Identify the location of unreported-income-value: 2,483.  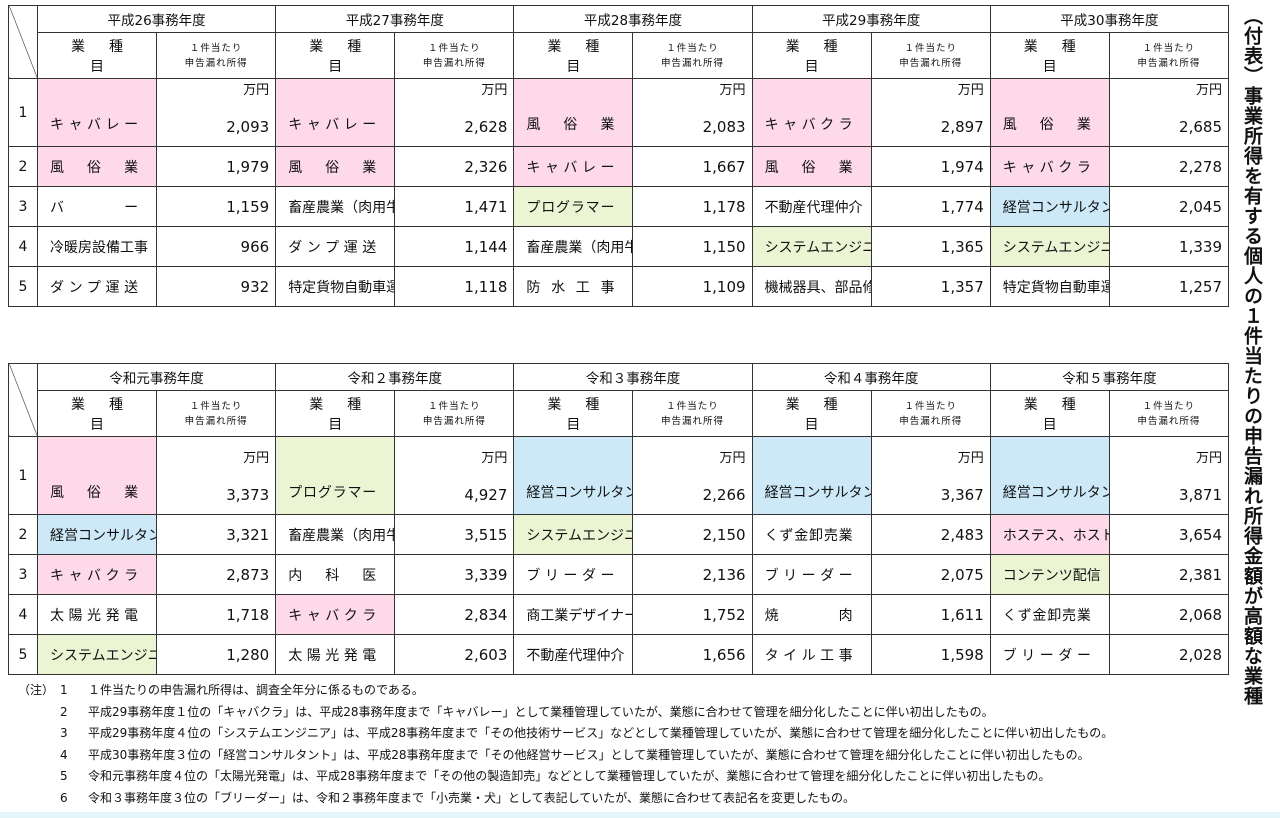
(930, 534).